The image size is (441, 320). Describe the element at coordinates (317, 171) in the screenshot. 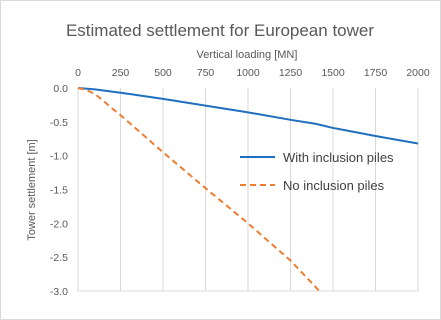

I see `legend: With inclusion piles No inclusion piles` at that location.